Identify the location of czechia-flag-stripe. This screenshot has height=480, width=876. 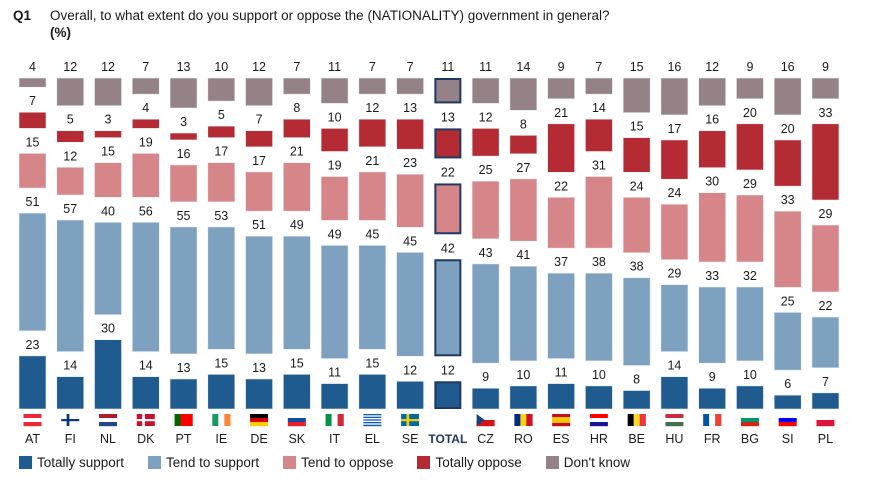
(485, 417).